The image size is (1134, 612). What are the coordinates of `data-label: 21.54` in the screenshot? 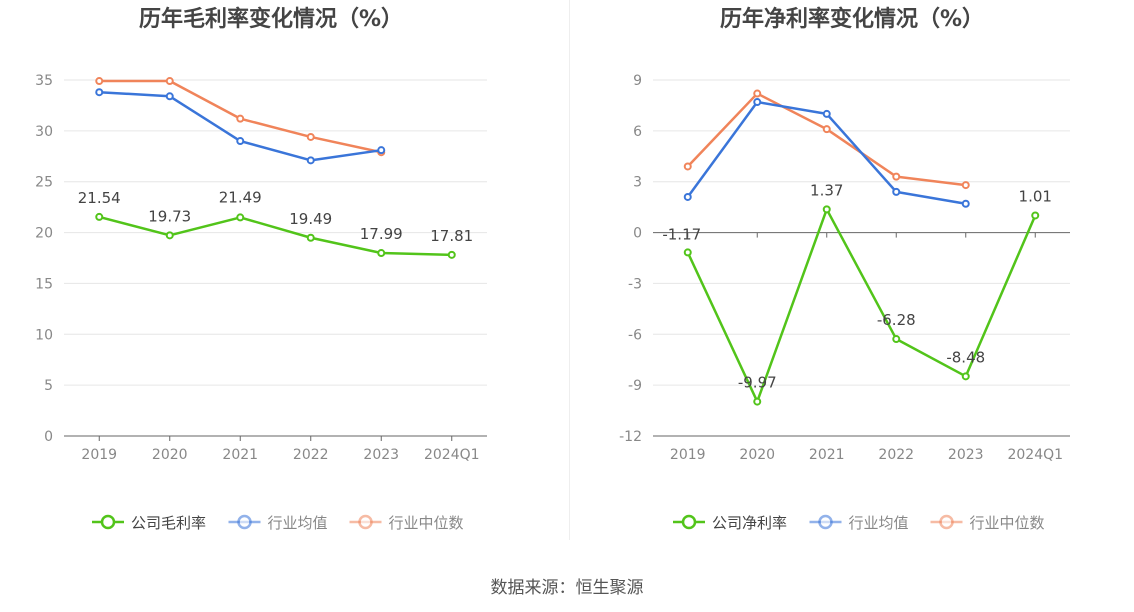 It's located at (99, 198).